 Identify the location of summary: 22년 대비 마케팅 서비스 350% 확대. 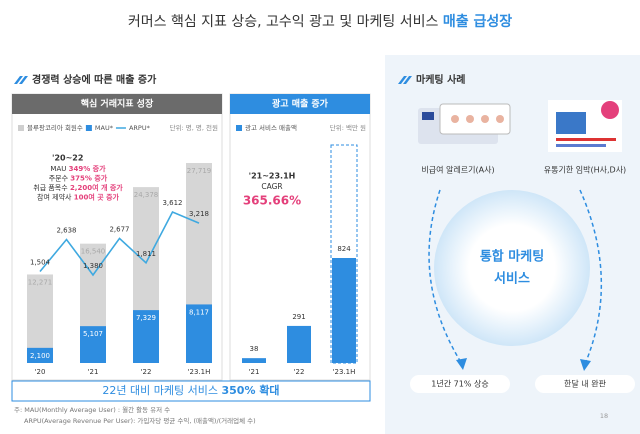
(190, 390).